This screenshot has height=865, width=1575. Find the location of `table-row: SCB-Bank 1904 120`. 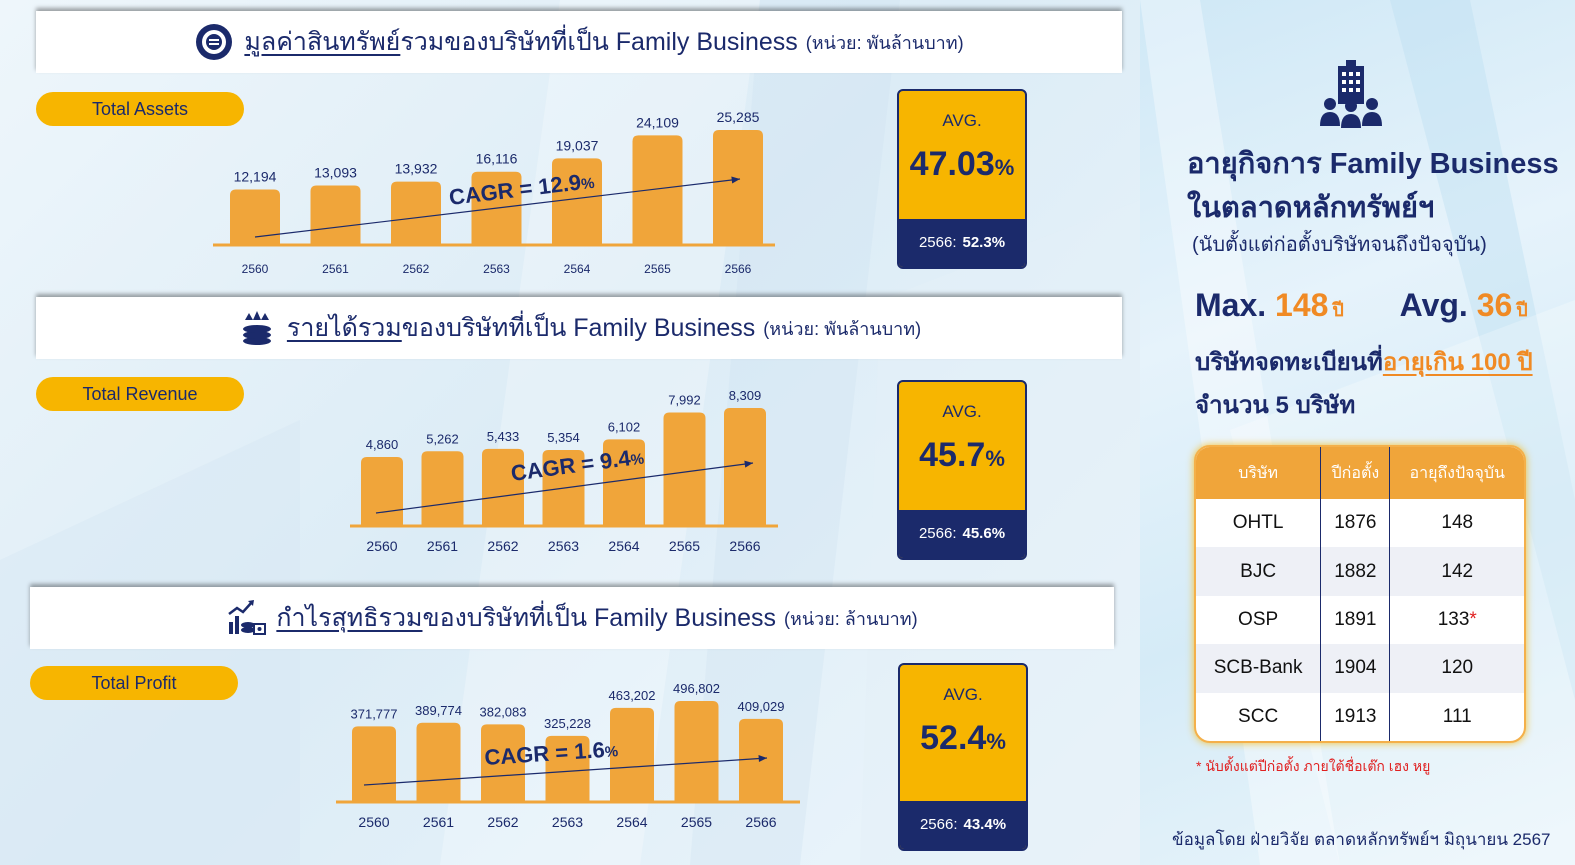

table-row: SCB-Bank 1904 120 is located at coordinates (1360, 668).